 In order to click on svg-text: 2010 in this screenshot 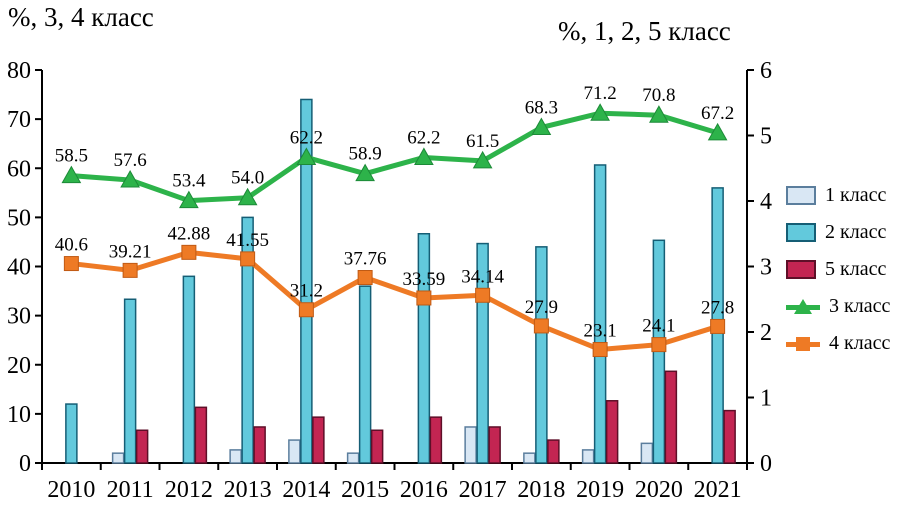, I will do `click(71, 490)`.